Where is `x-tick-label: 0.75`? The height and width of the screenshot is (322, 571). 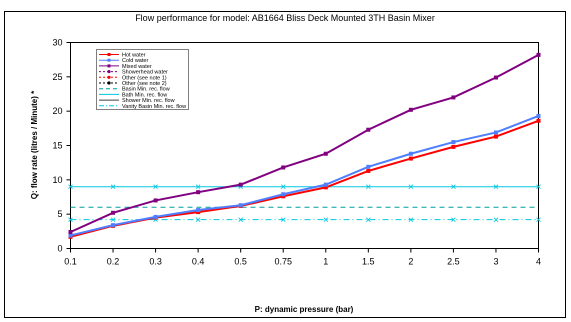 x-tick-label: 0.75 is located at coordinates (283, 262).